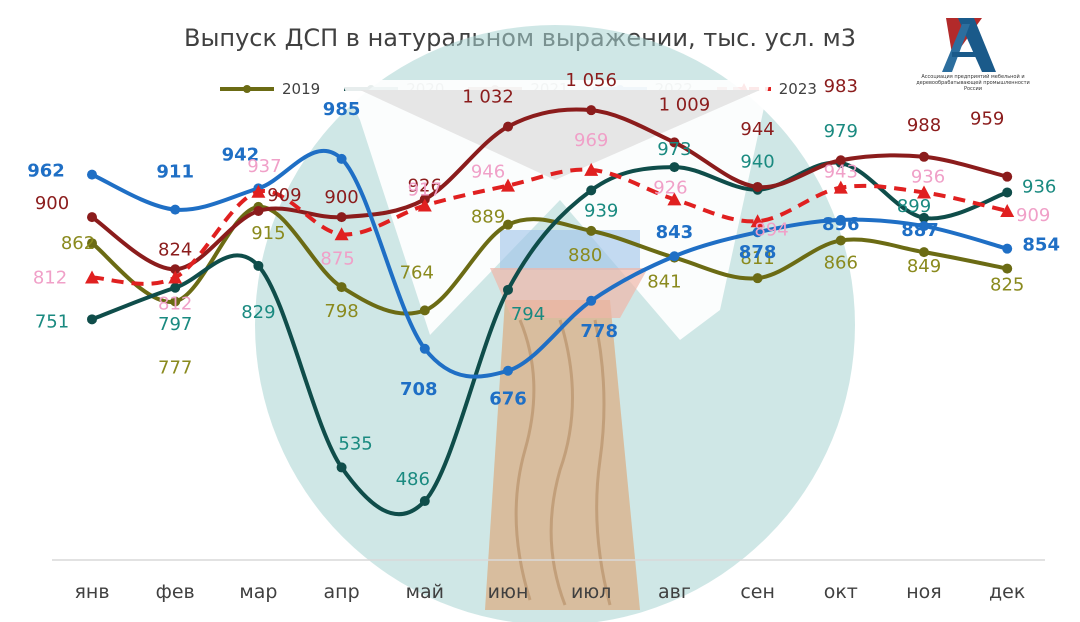  What do you see at coordinates (175, 209) in the screenshot?
I see `point-2022-фев` at bounding box center [175, 209].